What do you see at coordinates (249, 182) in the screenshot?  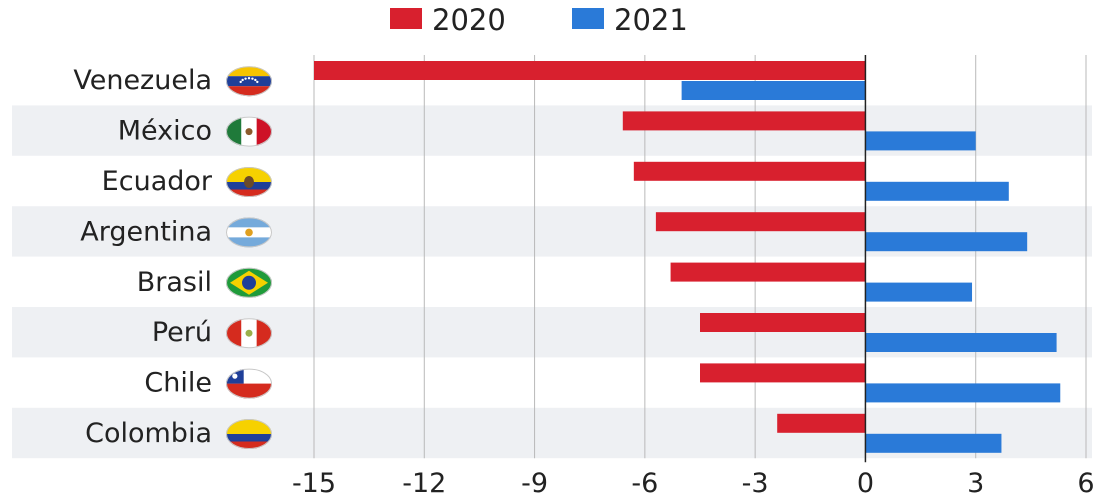 I see `ecuador-flag-icon` at bounding box center [249, 182].